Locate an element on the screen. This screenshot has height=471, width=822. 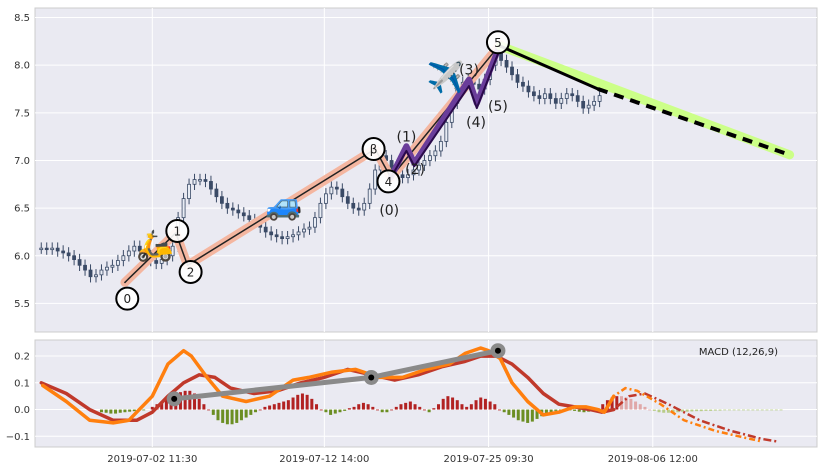
macd-series-projection is located at coordinates (690, 417).